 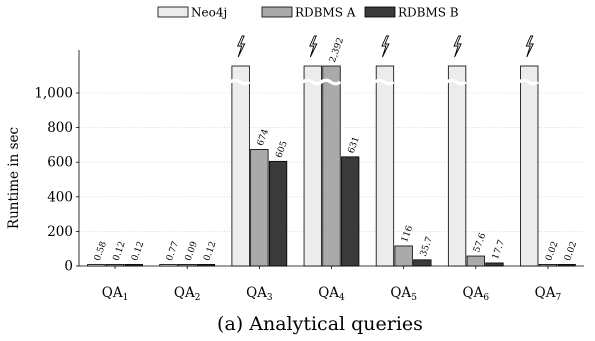 I want to click on data-label: 631, so click(x=354, y=145).